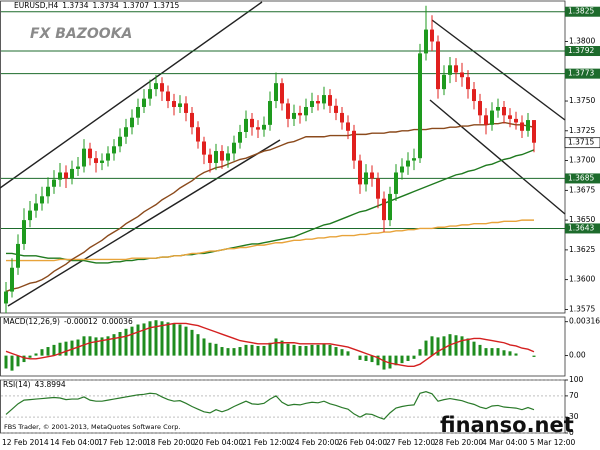  What do you see at coordinates (170, 442) in the screenshot?
I see `x-tick-label: 18 Feb 20:00` at bounding box center [170, 442].